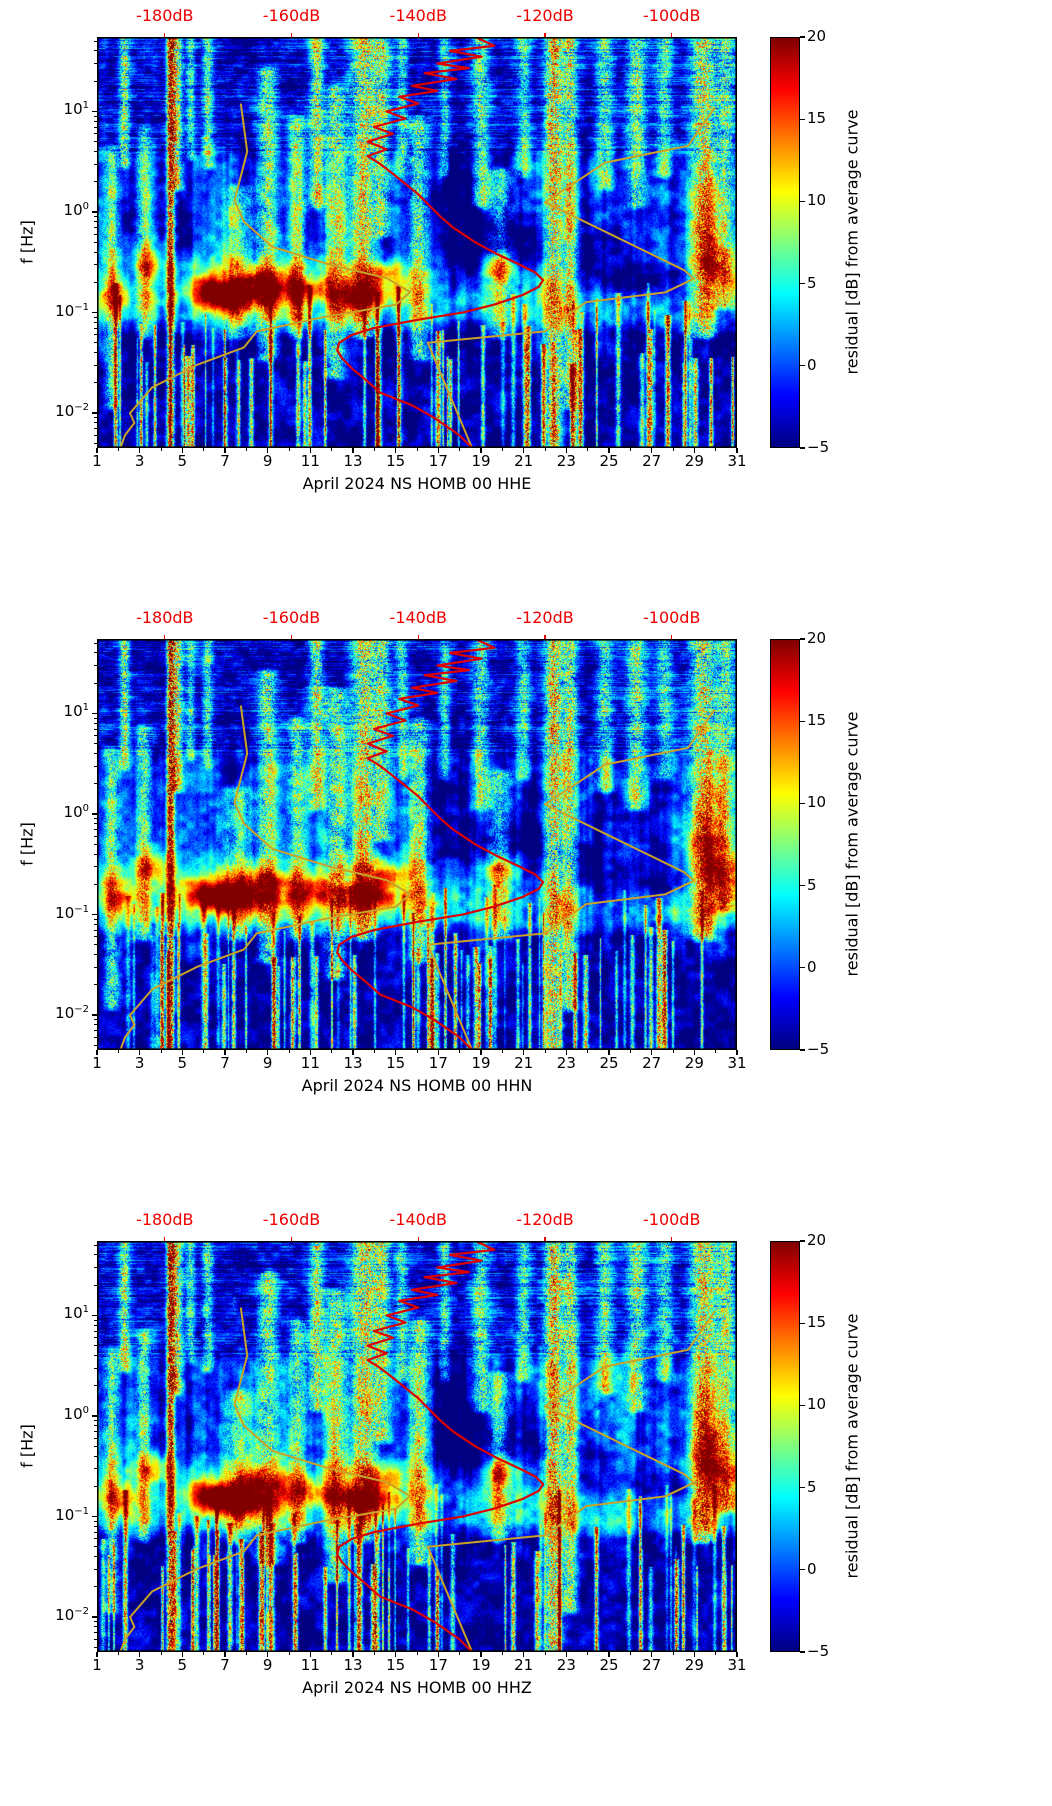 The width and height of the screenshot is (1052, 1806). Describe the element at coordinates (267, 1665) in the screenshot. I see `x-axis-tick-label: 9` at that location.